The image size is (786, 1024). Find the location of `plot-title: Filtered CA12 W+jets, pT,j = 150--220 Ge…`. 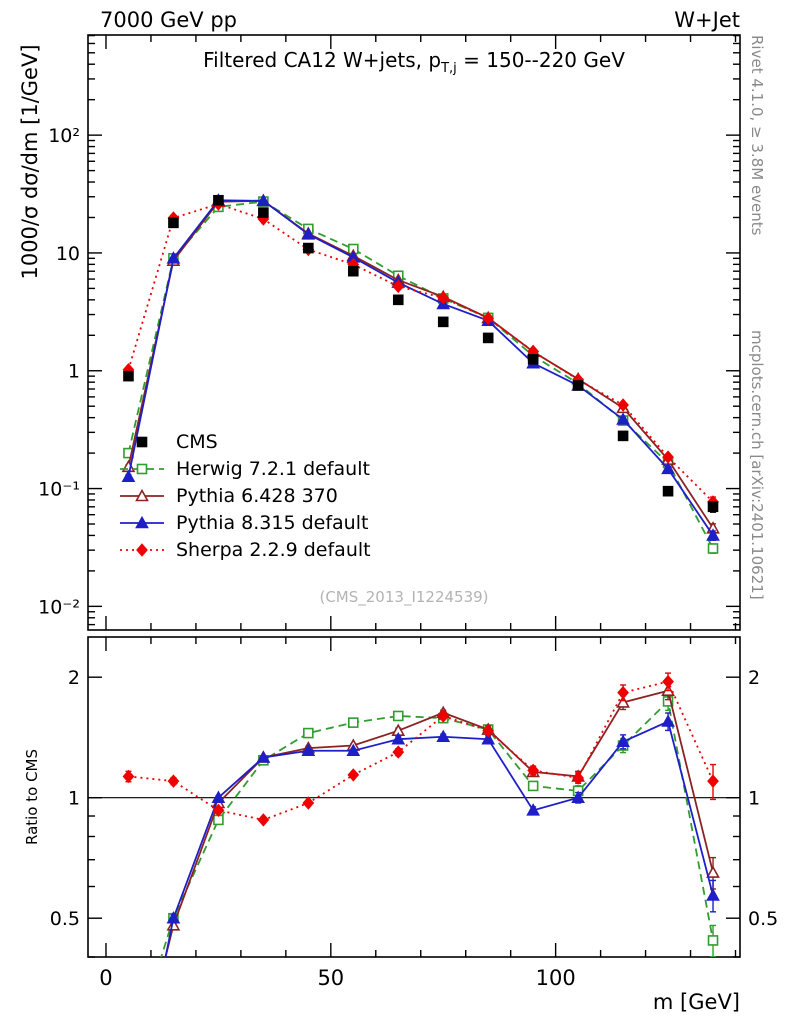

plot-title: Filtered CA12 W+jets, pT,j = 150--220 Ge… is located at coordinates (414, 62).